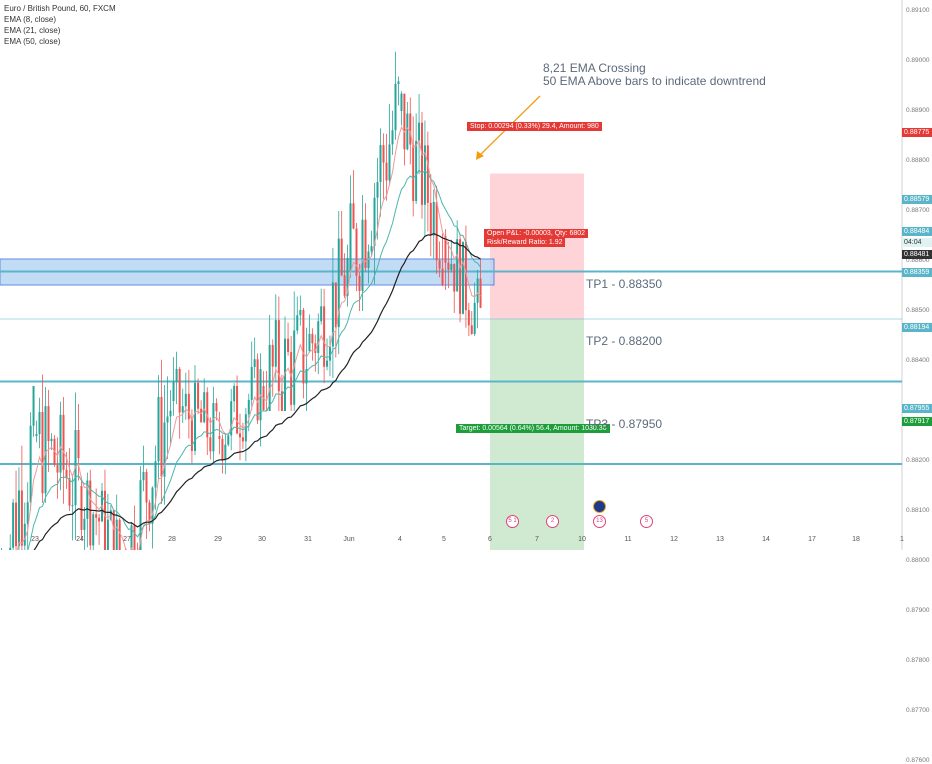 This screenshot has width=932, height=764. What do you see at coordinates (918, 610) in the screenshot?
I see `y-tick-label: 0.87900` at bounding box center [918, 610].